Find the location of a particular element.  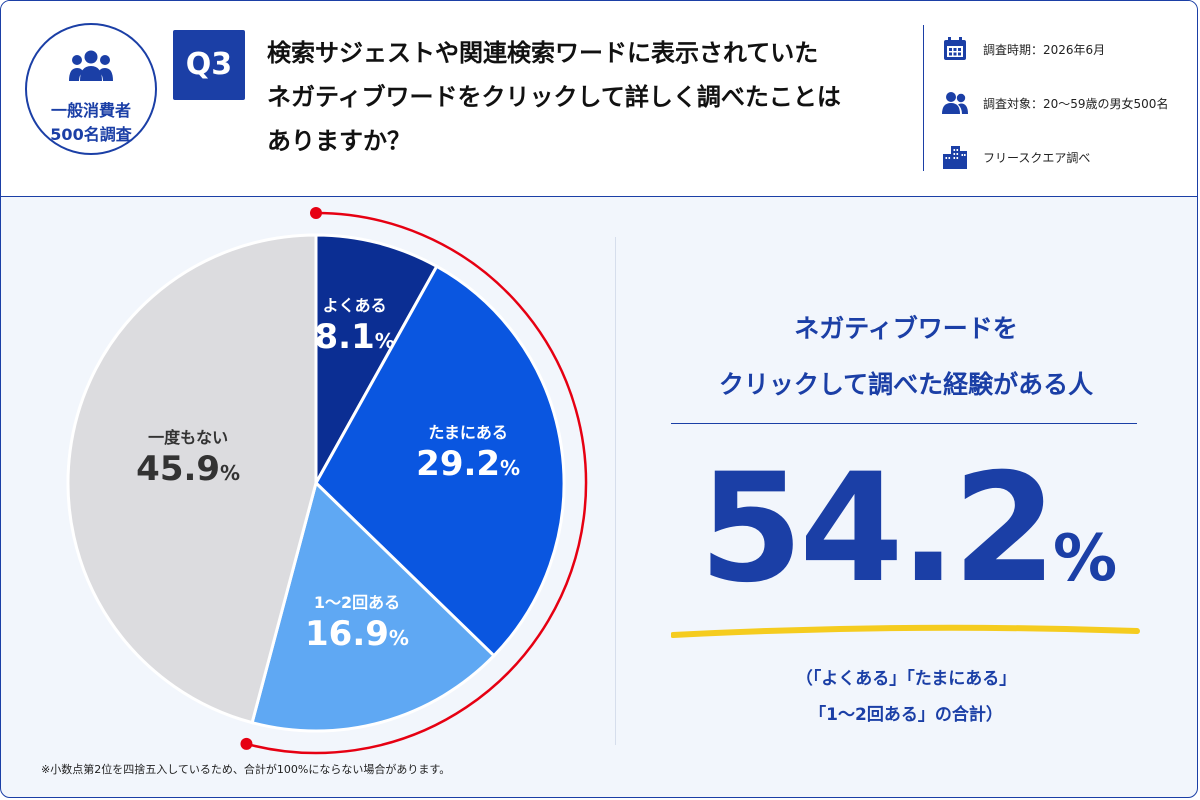

meta-source: フリースクエア調べ is located at coordinates (1015, 157).